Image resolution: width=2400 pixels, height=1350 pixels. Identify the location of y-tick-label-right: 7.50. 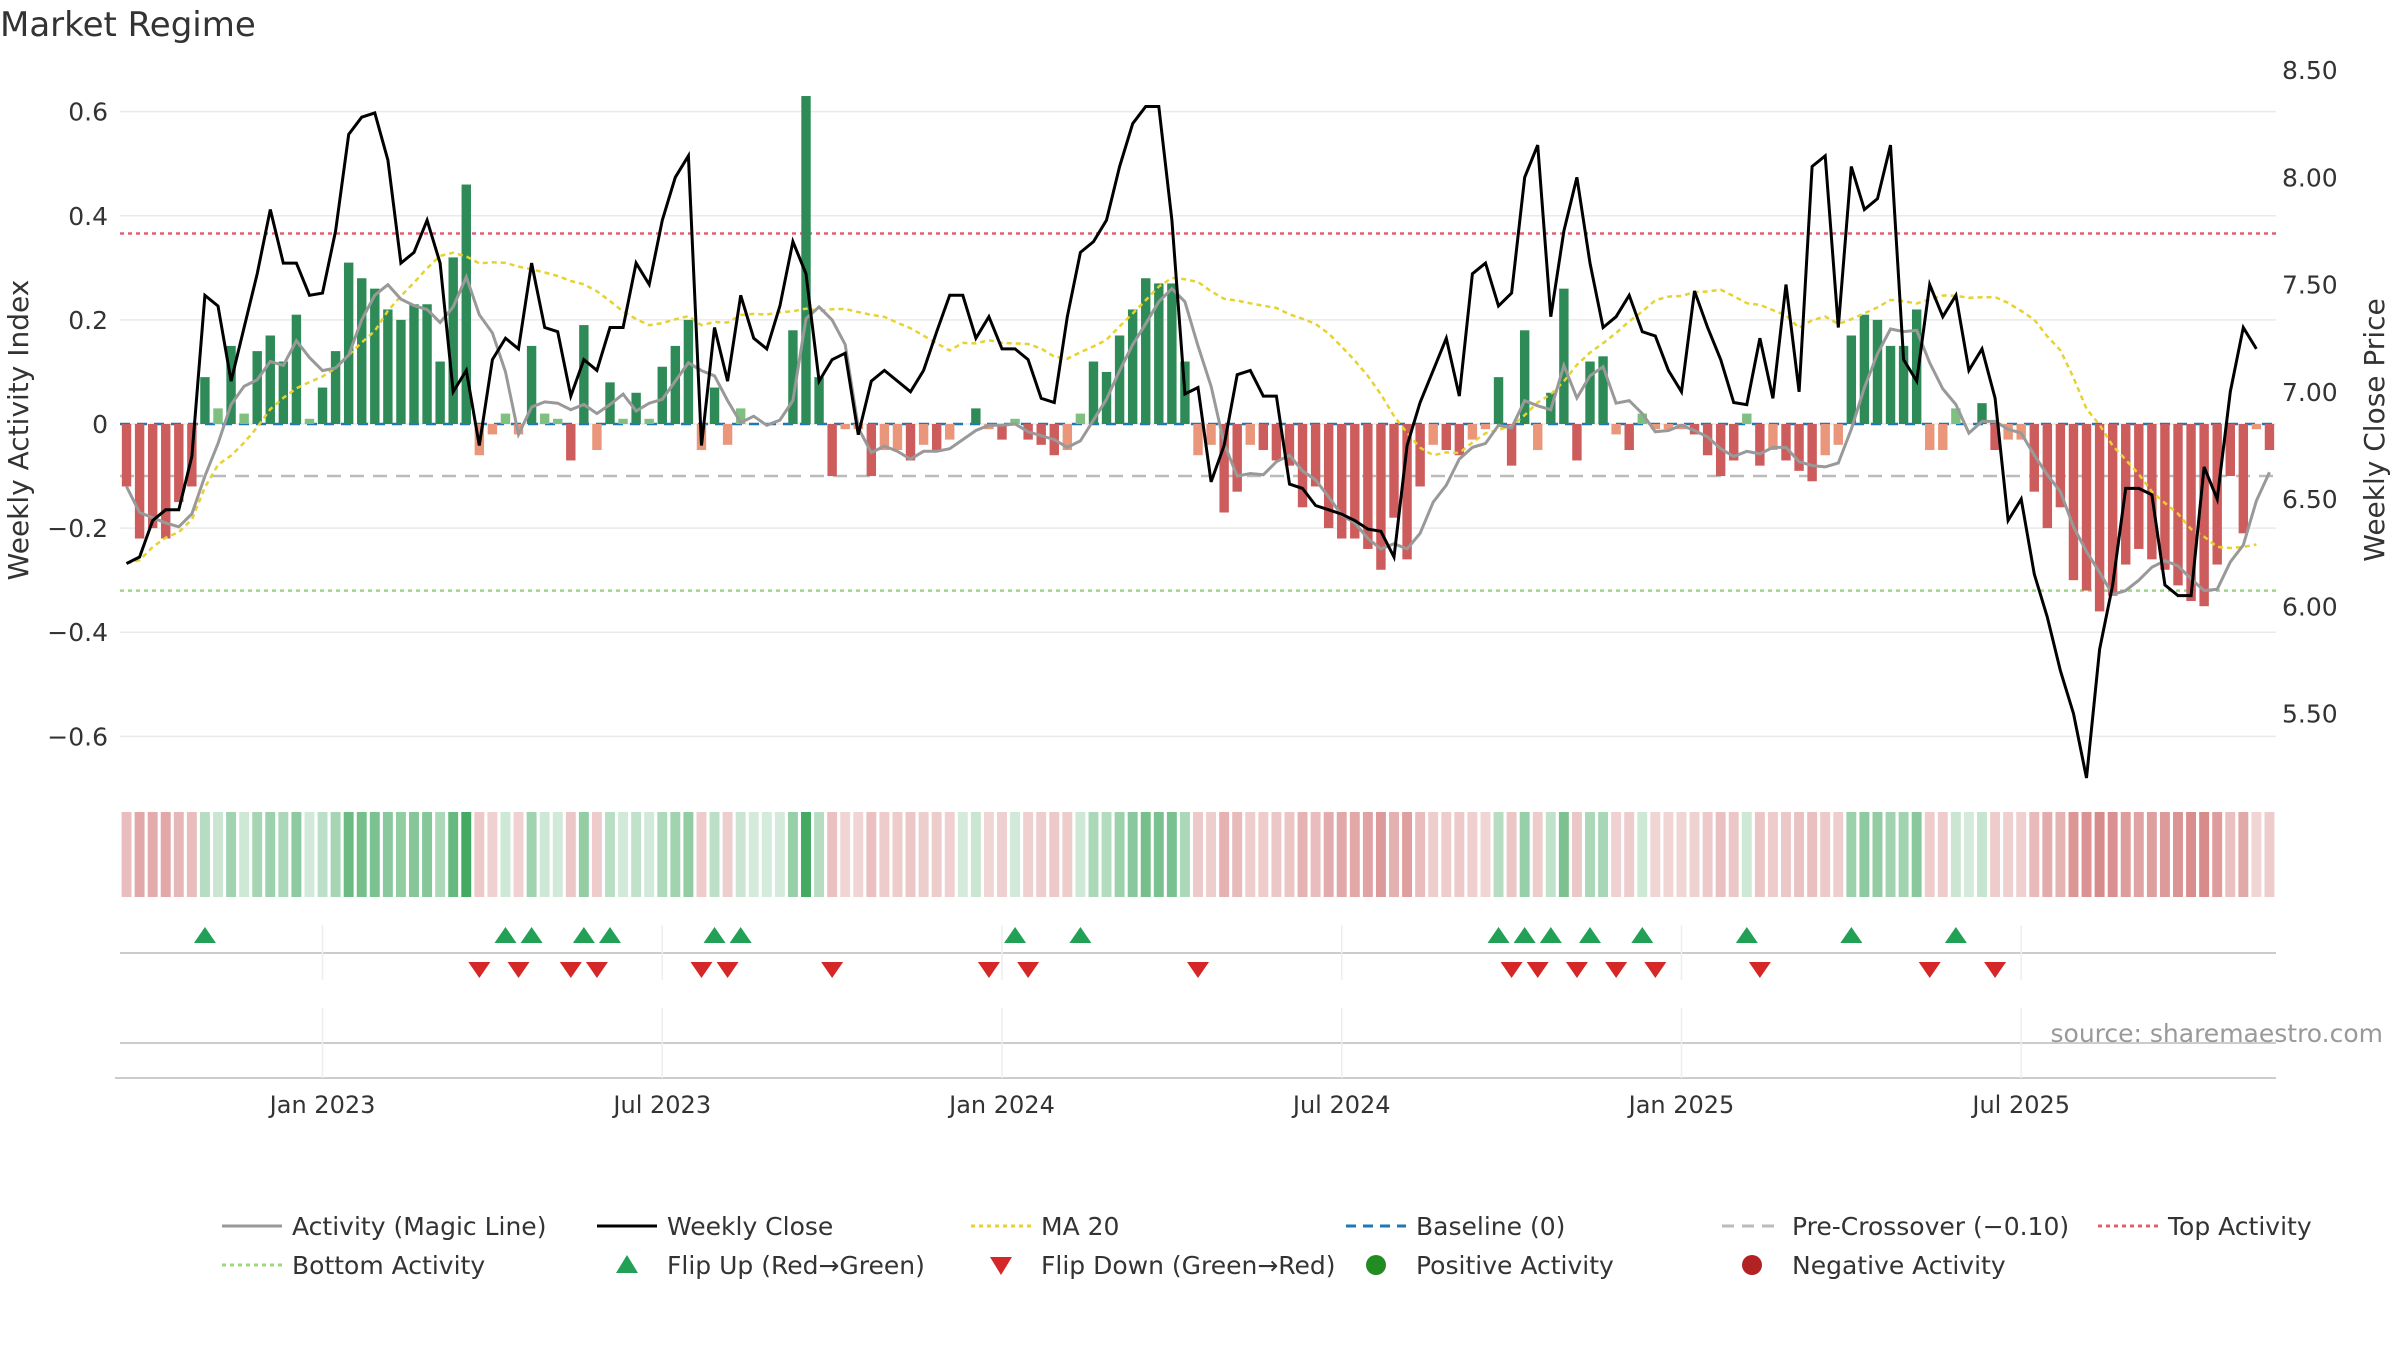
(2310, 285).